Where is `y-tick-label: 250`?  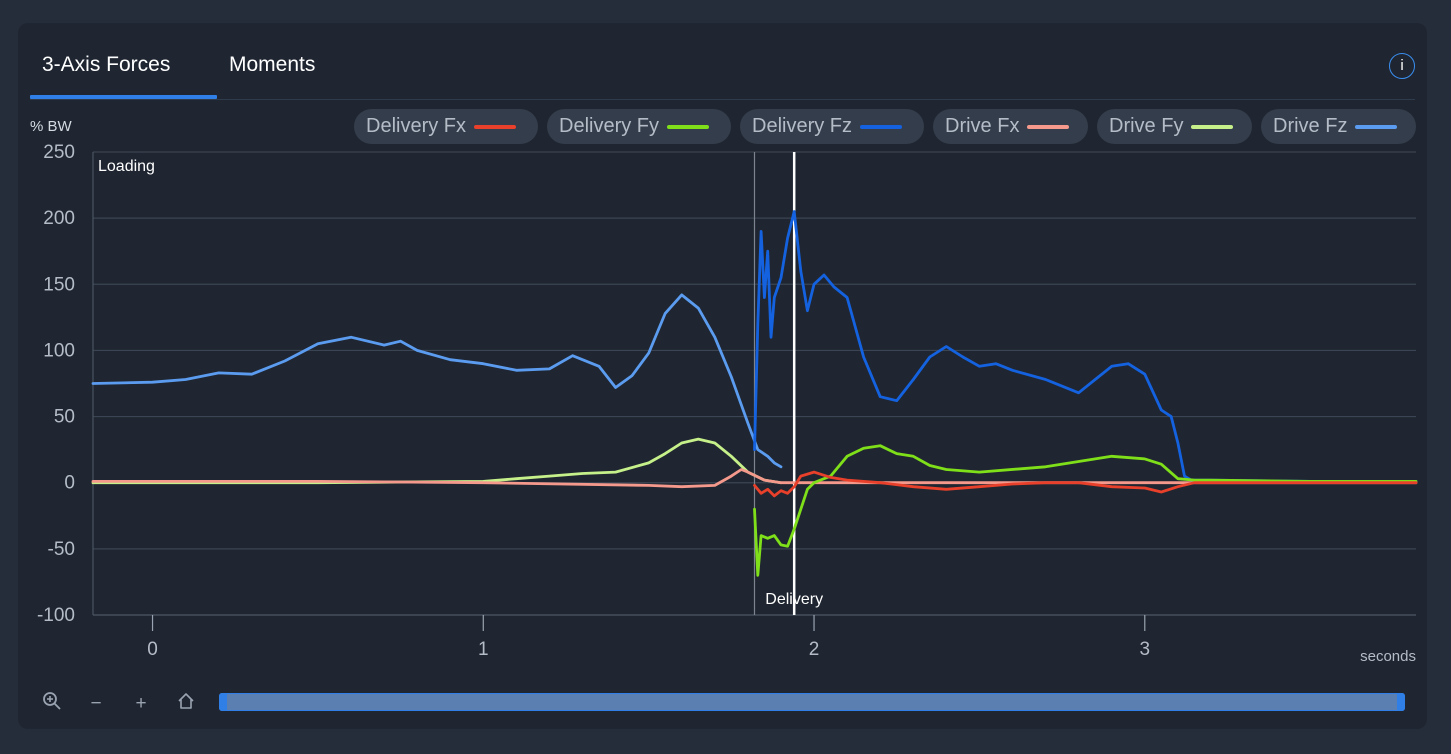
y-tick-label: 250 is located at coordinates (59, 152).